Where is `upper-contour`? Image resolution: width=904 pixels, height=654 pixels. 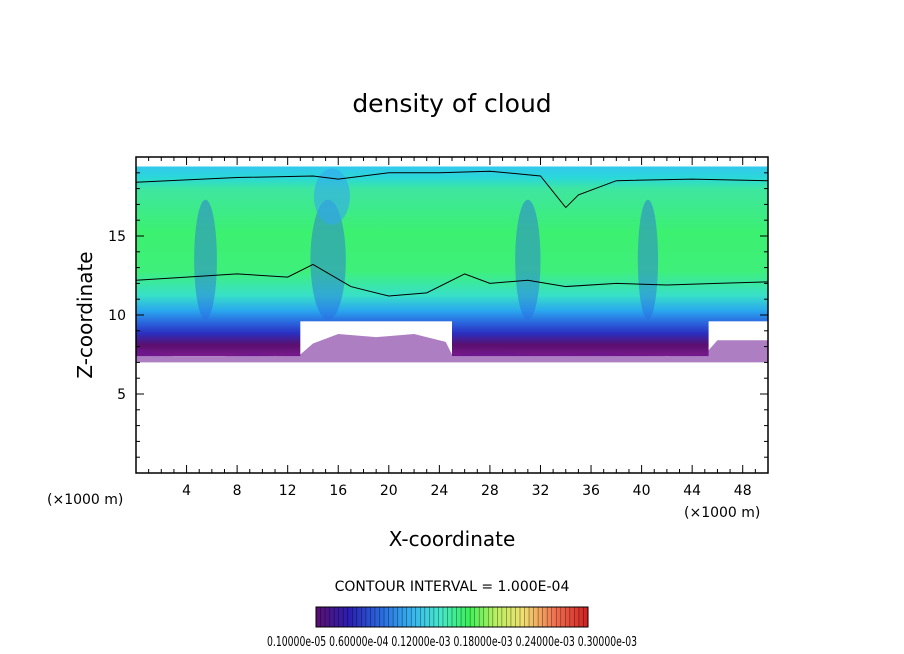 upper-contour is located at coordinates (452, 189).